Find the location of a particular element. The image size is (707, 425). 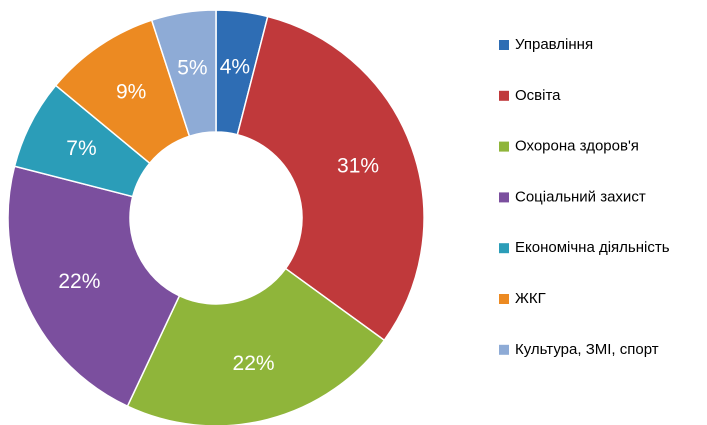

data-label: 9% is located at coordinates (131, 92).